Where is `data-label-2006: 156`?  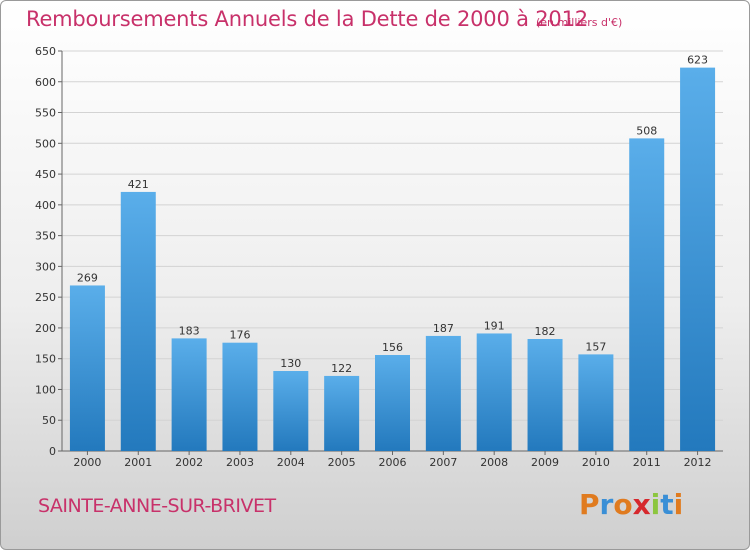 data-label-2006: 156 is located at coordinates (392, 347).